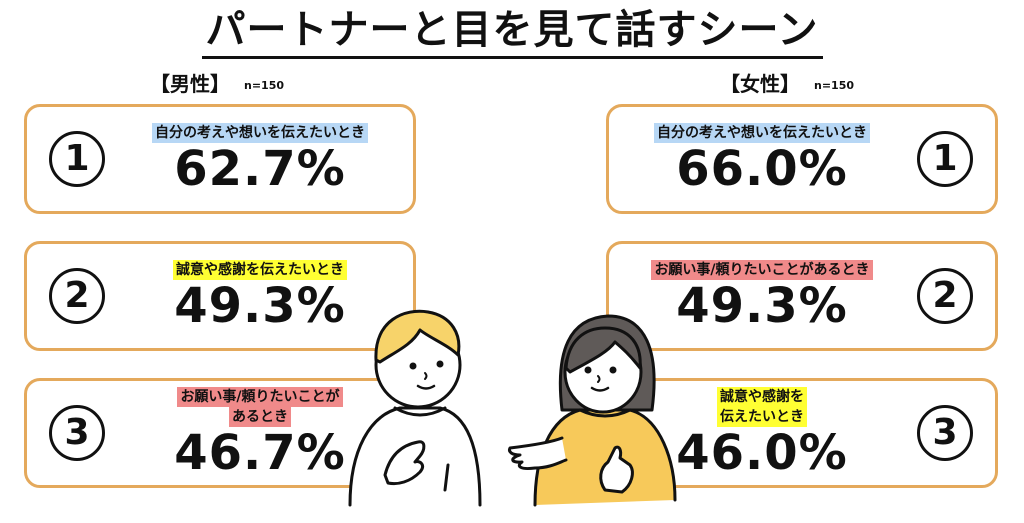  I want to click on scene-label-line1: 誠意や感謝を, so click(762, 397).